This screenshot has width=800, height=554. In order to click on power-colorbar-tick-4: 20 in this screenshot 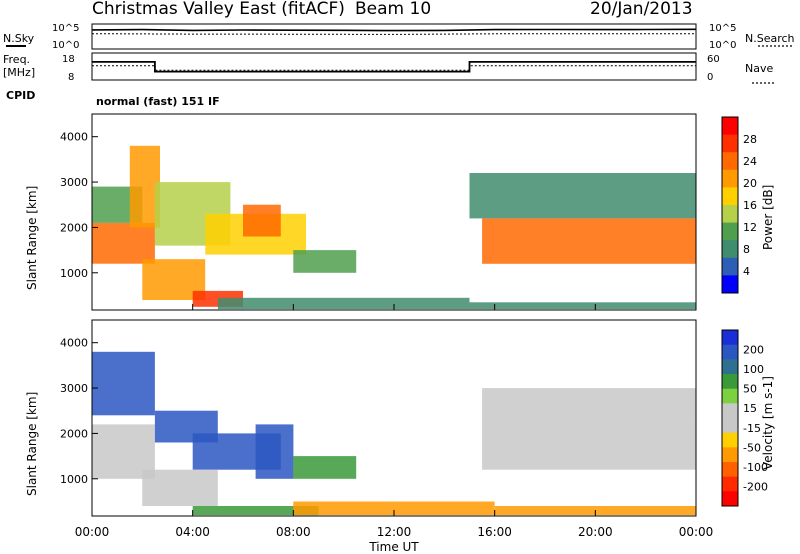, I will do `click(750, 183)`.